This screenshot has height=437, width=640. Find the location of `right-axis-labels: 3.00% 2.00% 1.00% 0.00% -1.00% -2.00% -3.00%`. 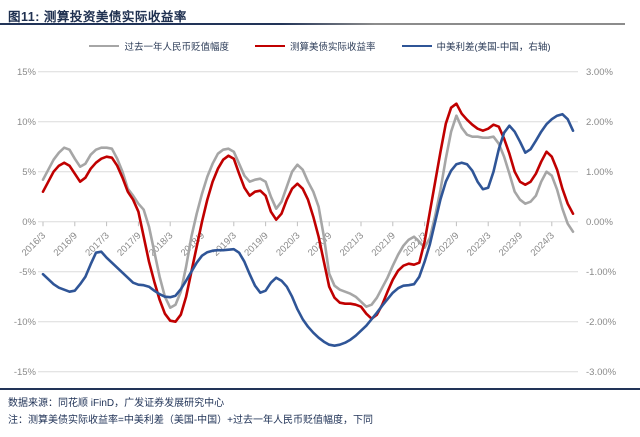

right-axis-labels: 3.00% 2.00% 1.00% 0.00% -1.00% -2.00% -3.00% is located at coordinates (601, 222).